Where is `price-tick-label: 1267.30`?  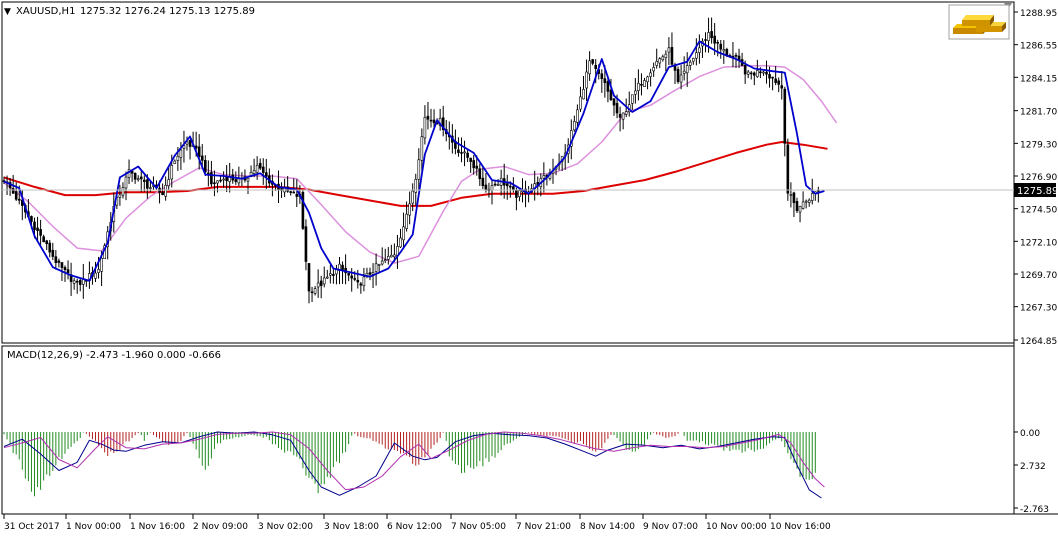
price-tick-label: 1267.30 is located at coordinates (1038, 309).